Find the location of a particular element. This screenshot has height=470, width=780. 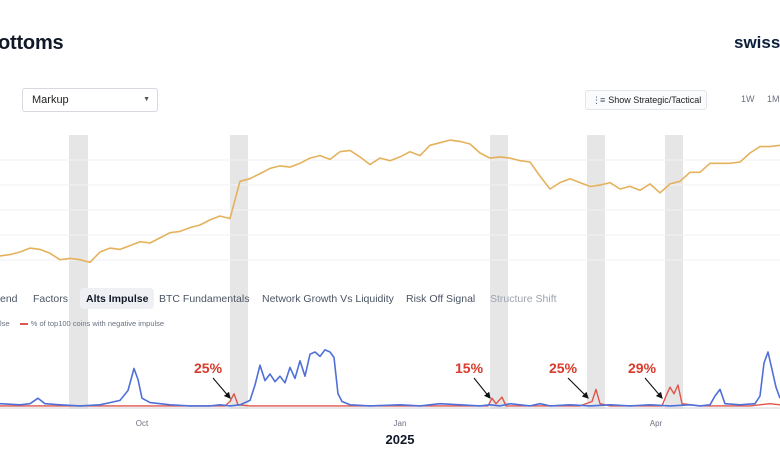

tab-alts-impulse: Alts Impulse is located at coordinates (117, 298).